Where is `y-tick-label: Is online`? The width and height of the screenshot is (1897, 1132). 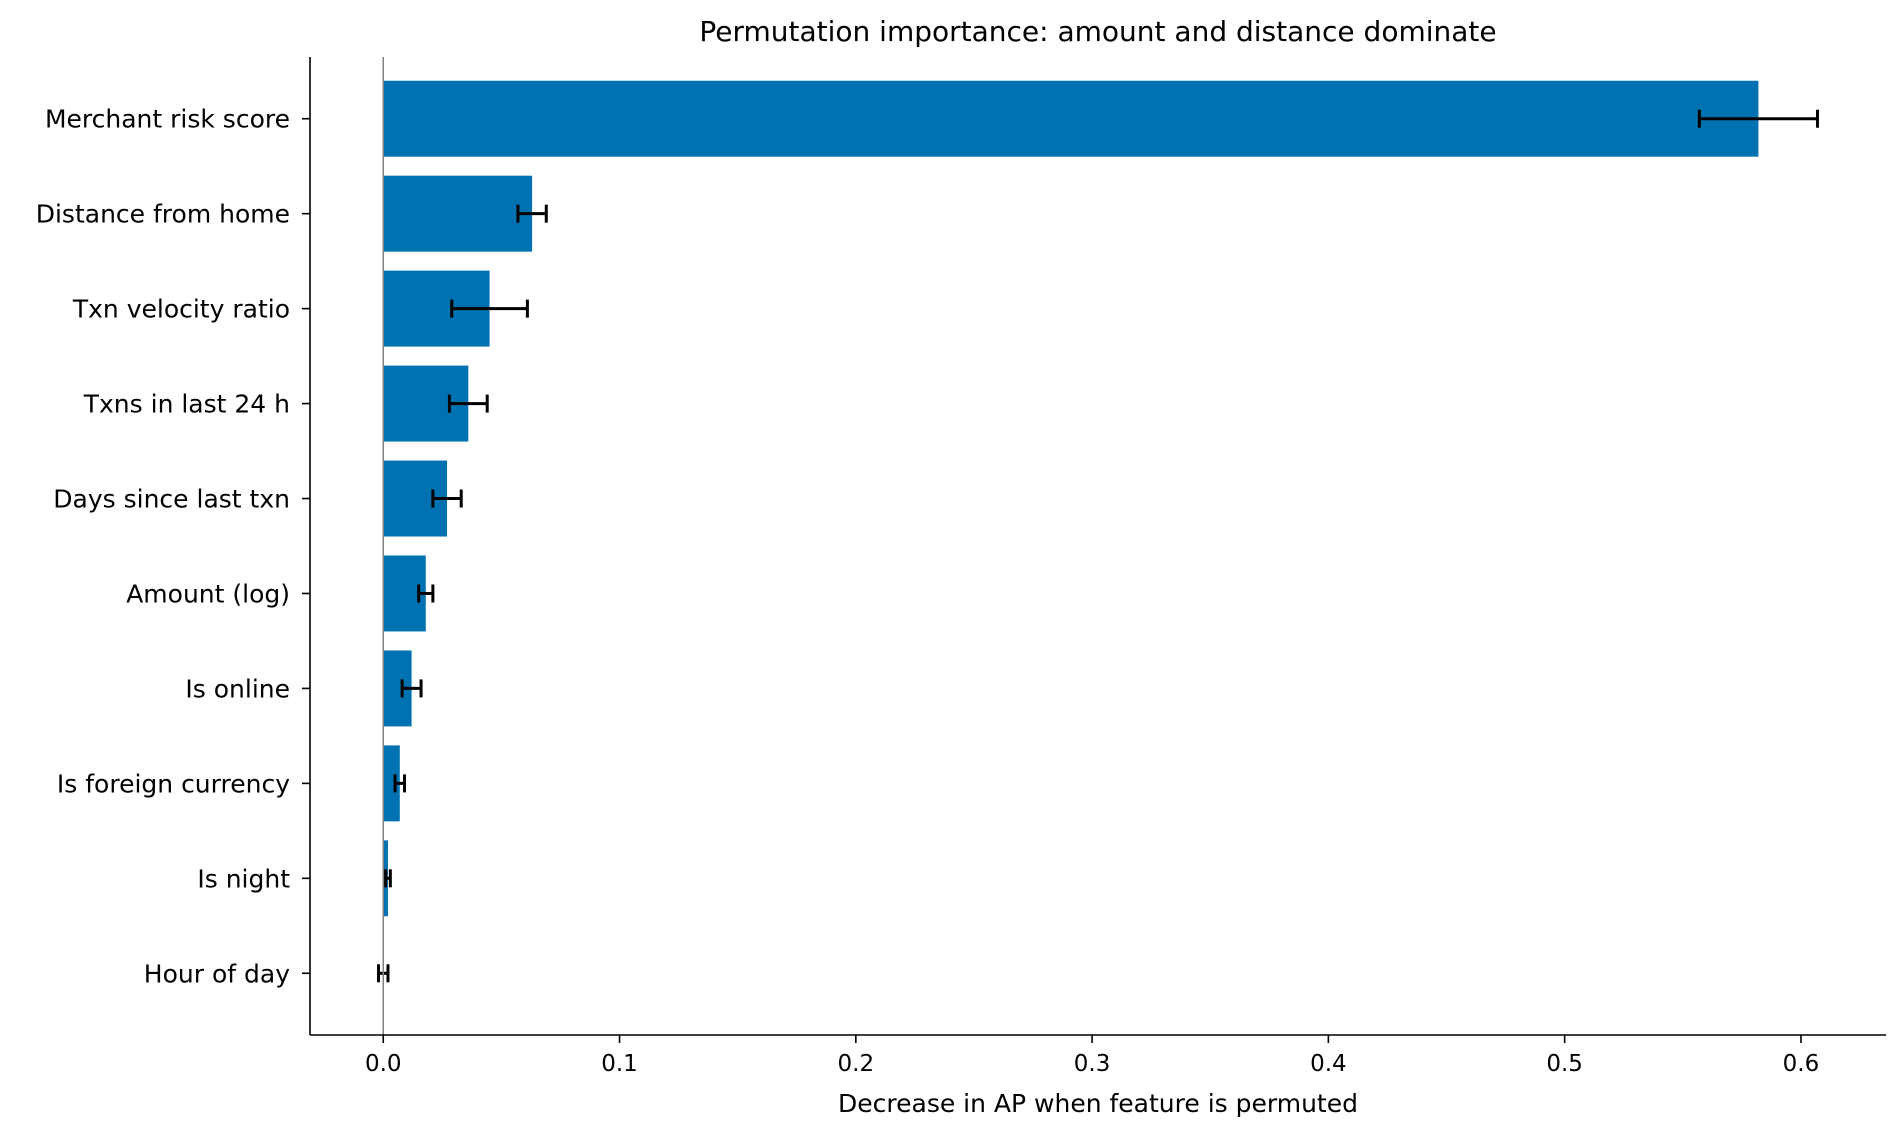 y-tick-label: Is online is located at coordinates (237, 688).